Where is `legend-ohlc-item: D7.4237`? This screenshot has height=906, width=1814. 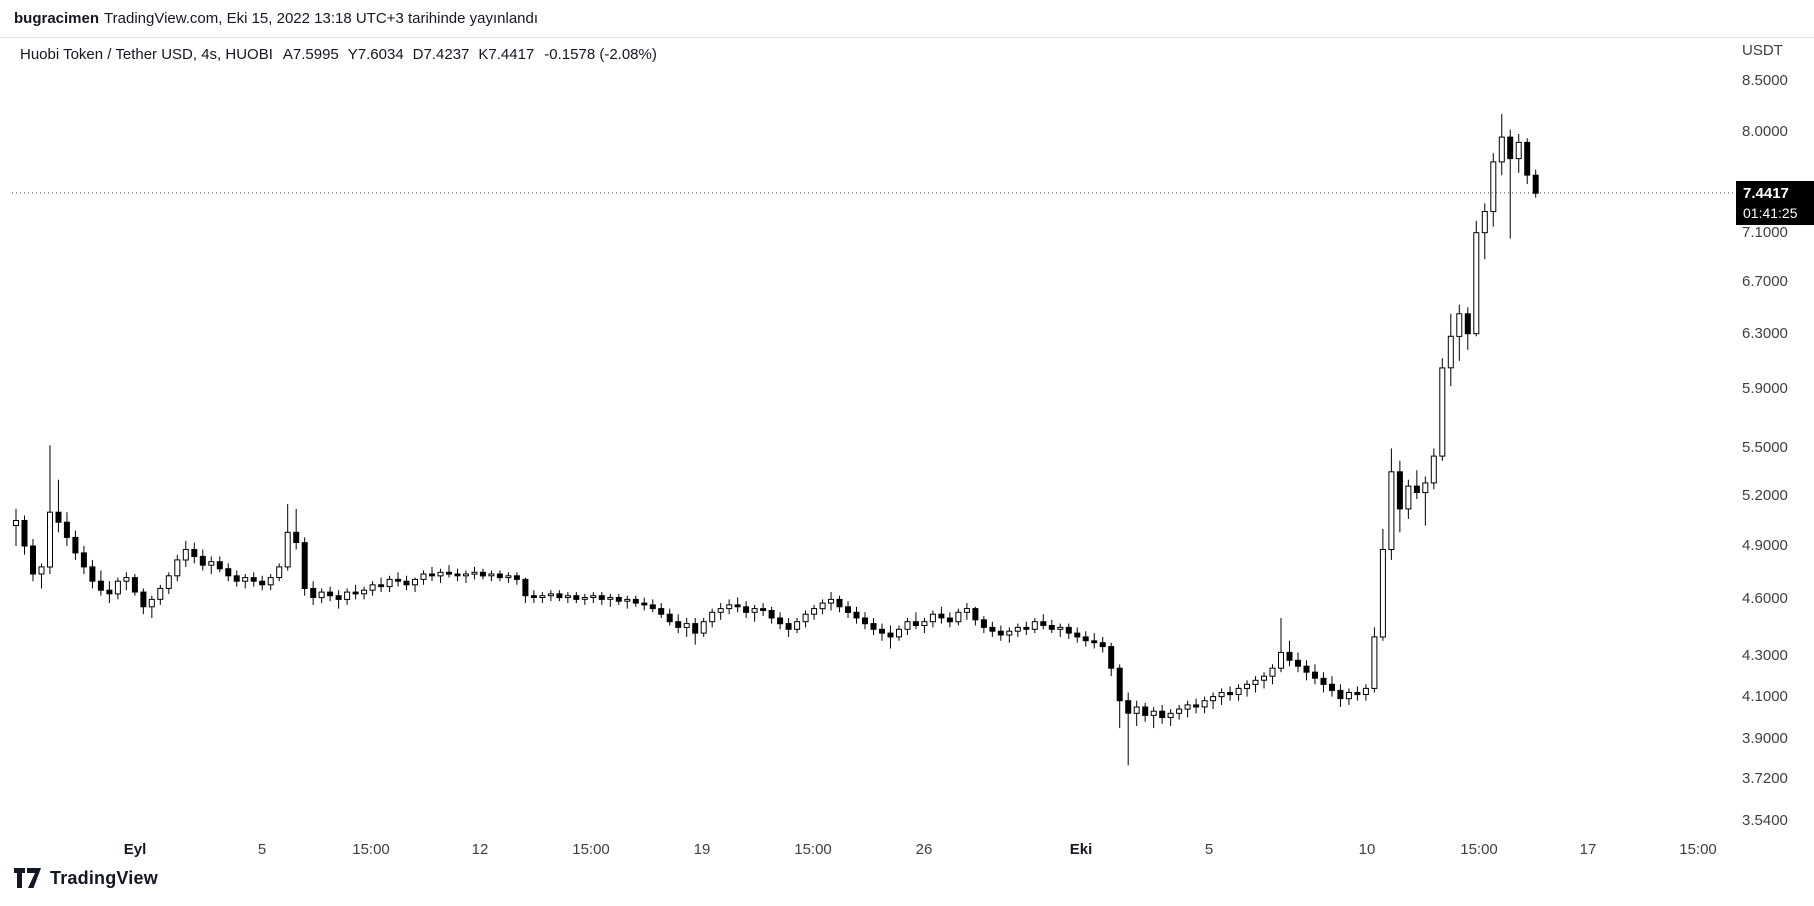
legend-ohlc-item: D7.4237 is located at coordinates (441, 54).